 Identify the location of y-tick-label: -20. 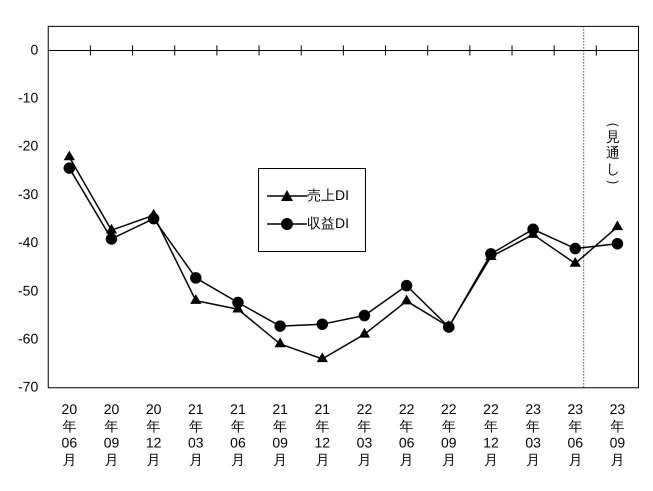
(28, 146).